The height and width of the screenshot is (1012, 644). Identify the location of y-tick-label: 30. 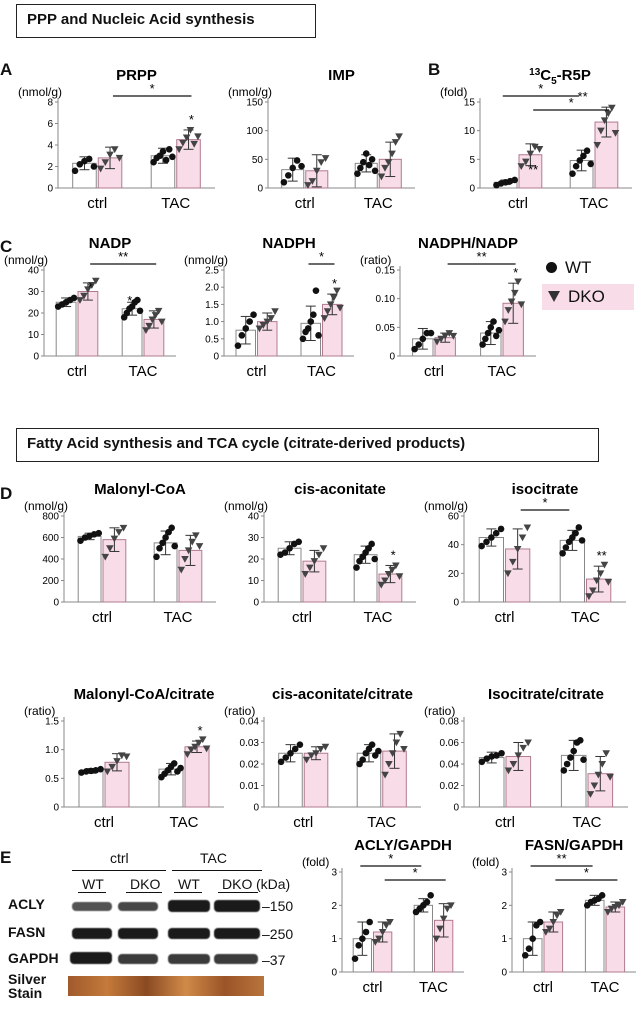
(34, 292).